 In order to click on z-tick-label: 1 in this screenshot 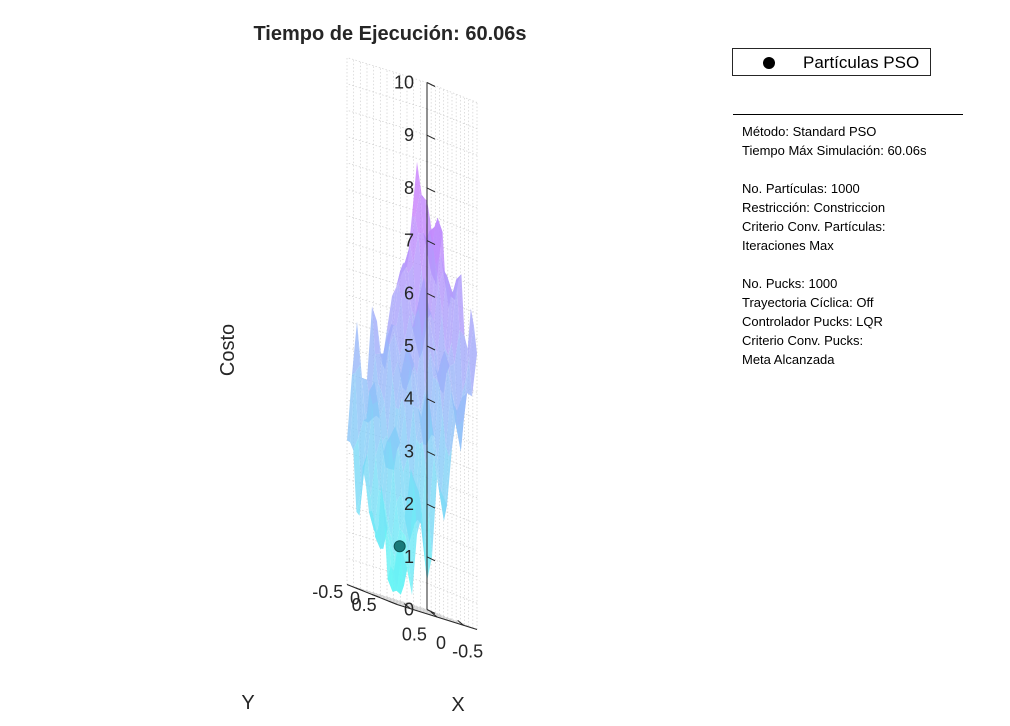, I will do `click(409, 557)`.